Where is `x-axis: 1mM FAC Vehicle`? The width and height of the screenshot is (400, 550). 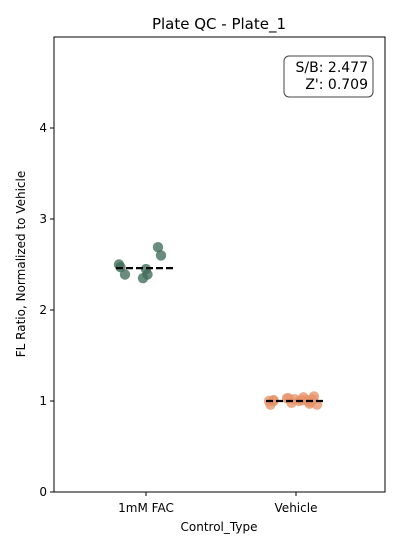
x-axis: 1mM FAC Vehicle is located at coordinates (217, 503).